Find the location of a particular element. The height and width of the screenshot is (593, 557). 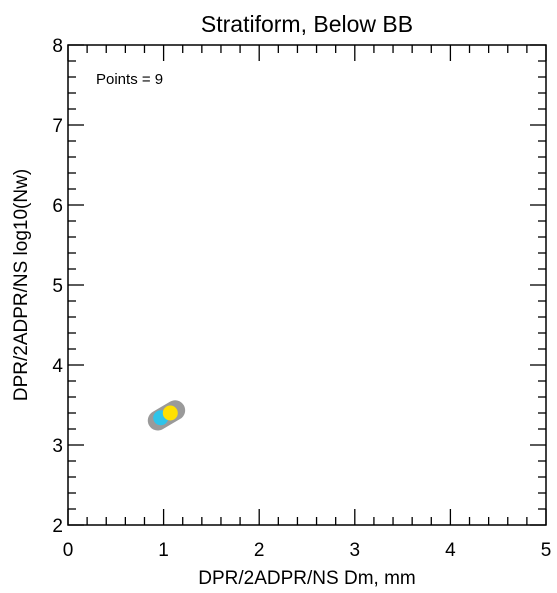

density-high-region is located at coordinates (170, 413).